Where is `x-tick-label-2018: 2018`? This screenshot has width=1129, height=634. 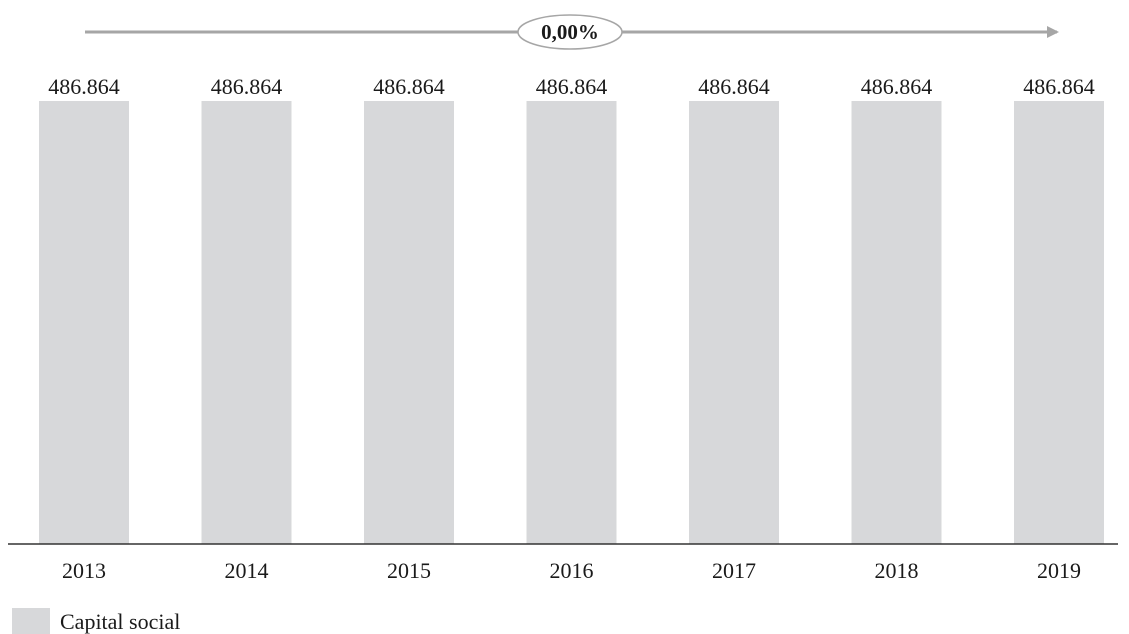
x-tick-label-2018: 2018 is located at coordinates (897, 570).